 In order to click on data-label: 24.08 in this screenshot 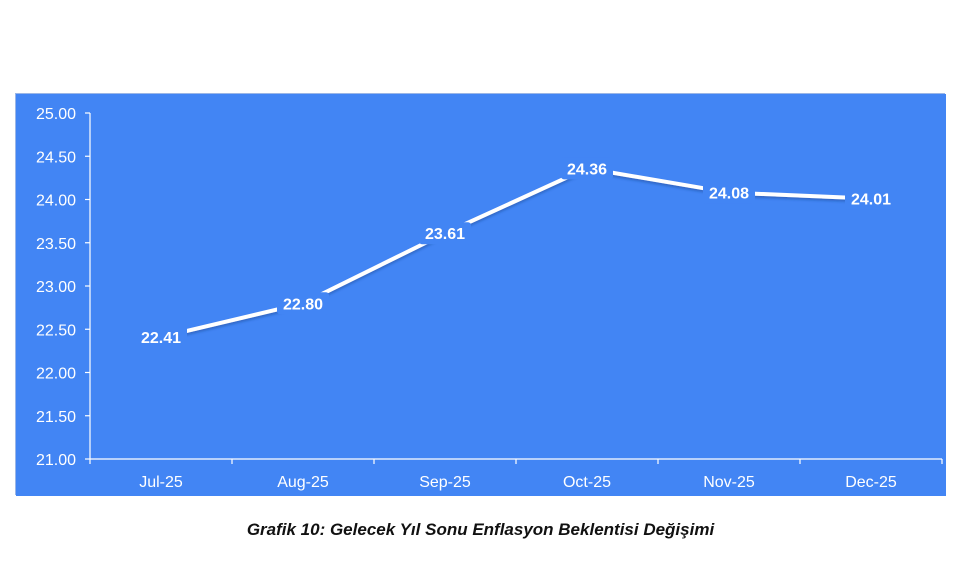, I will do `click(729, 194)`.